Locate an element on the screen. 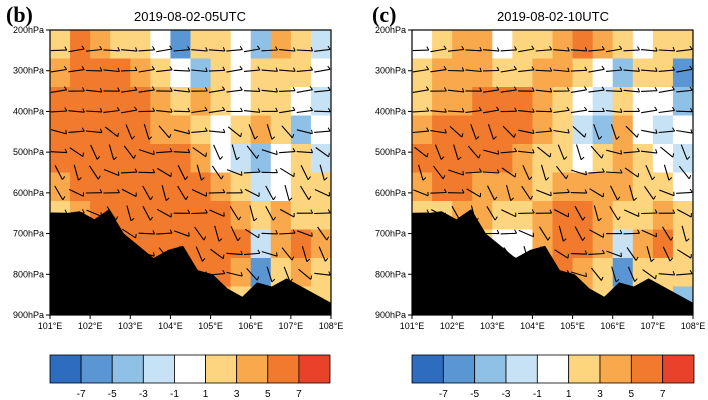  y-tick-label: 200hPa is located at coordinates (390, 30).